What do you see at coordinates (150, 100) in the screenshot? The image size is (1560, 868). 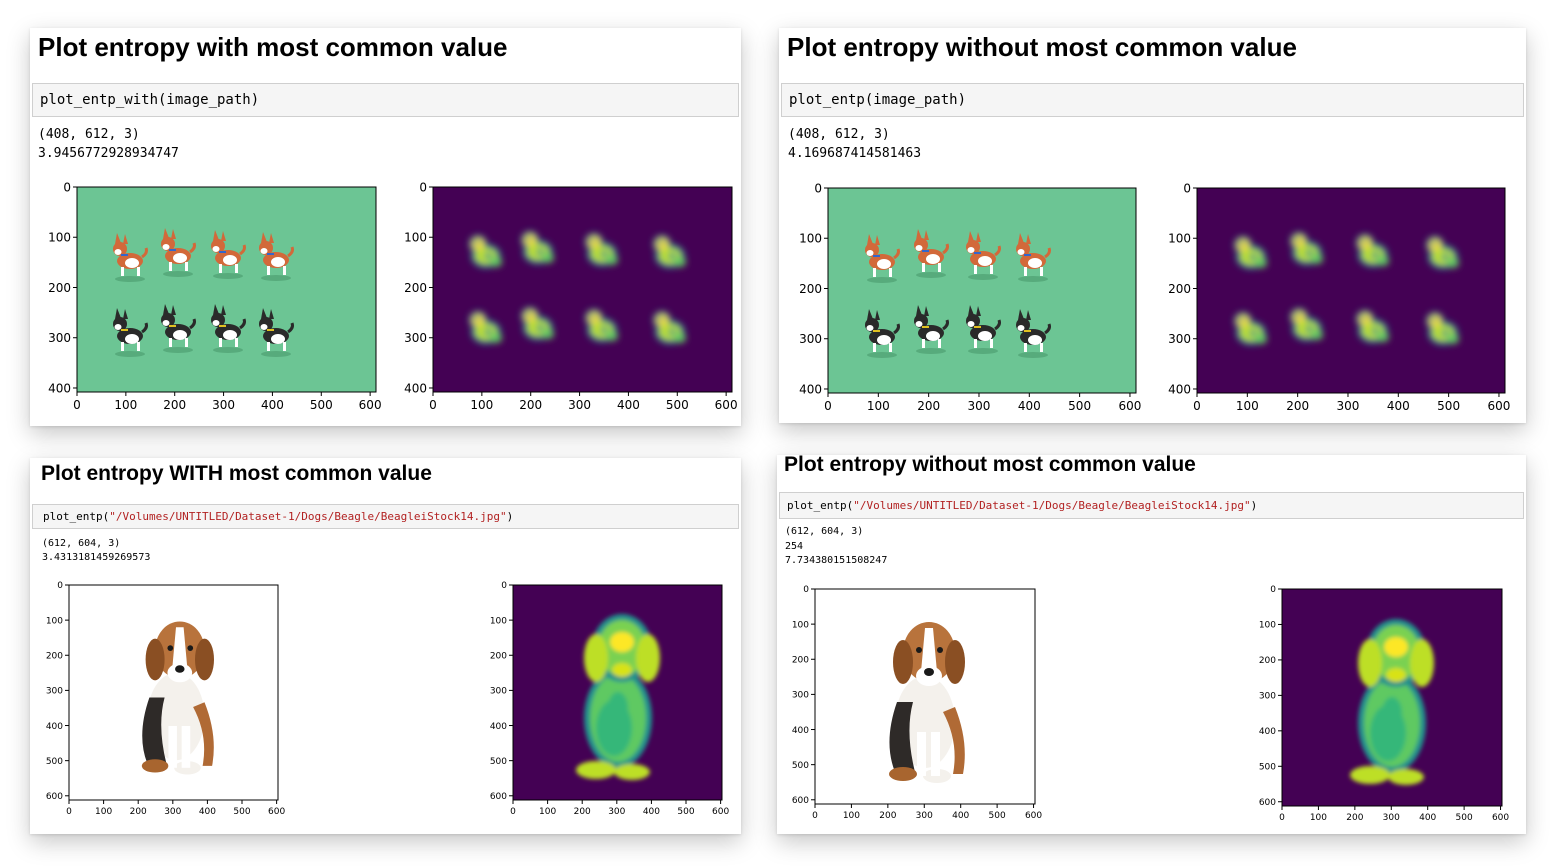 I see `code-text: plot_entp_with(image_path)` at bounding box center [150, 100].